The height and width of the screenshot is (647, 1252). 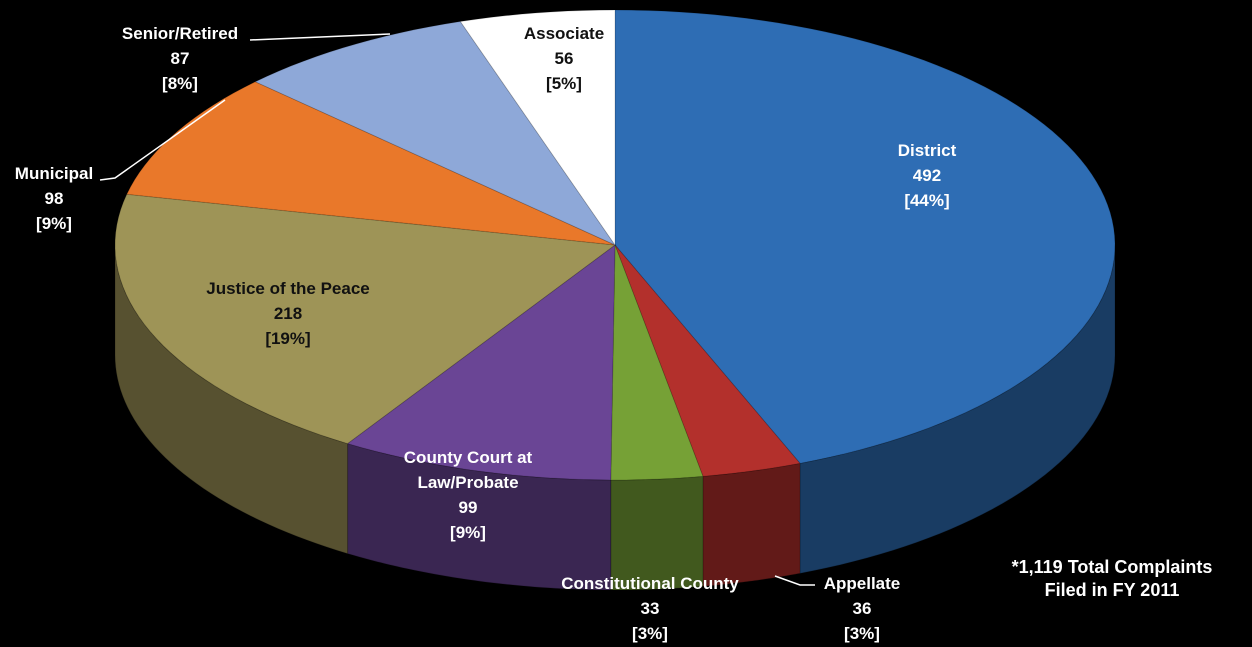 I want to click on value-label: 492, so click(x=927, y=175).